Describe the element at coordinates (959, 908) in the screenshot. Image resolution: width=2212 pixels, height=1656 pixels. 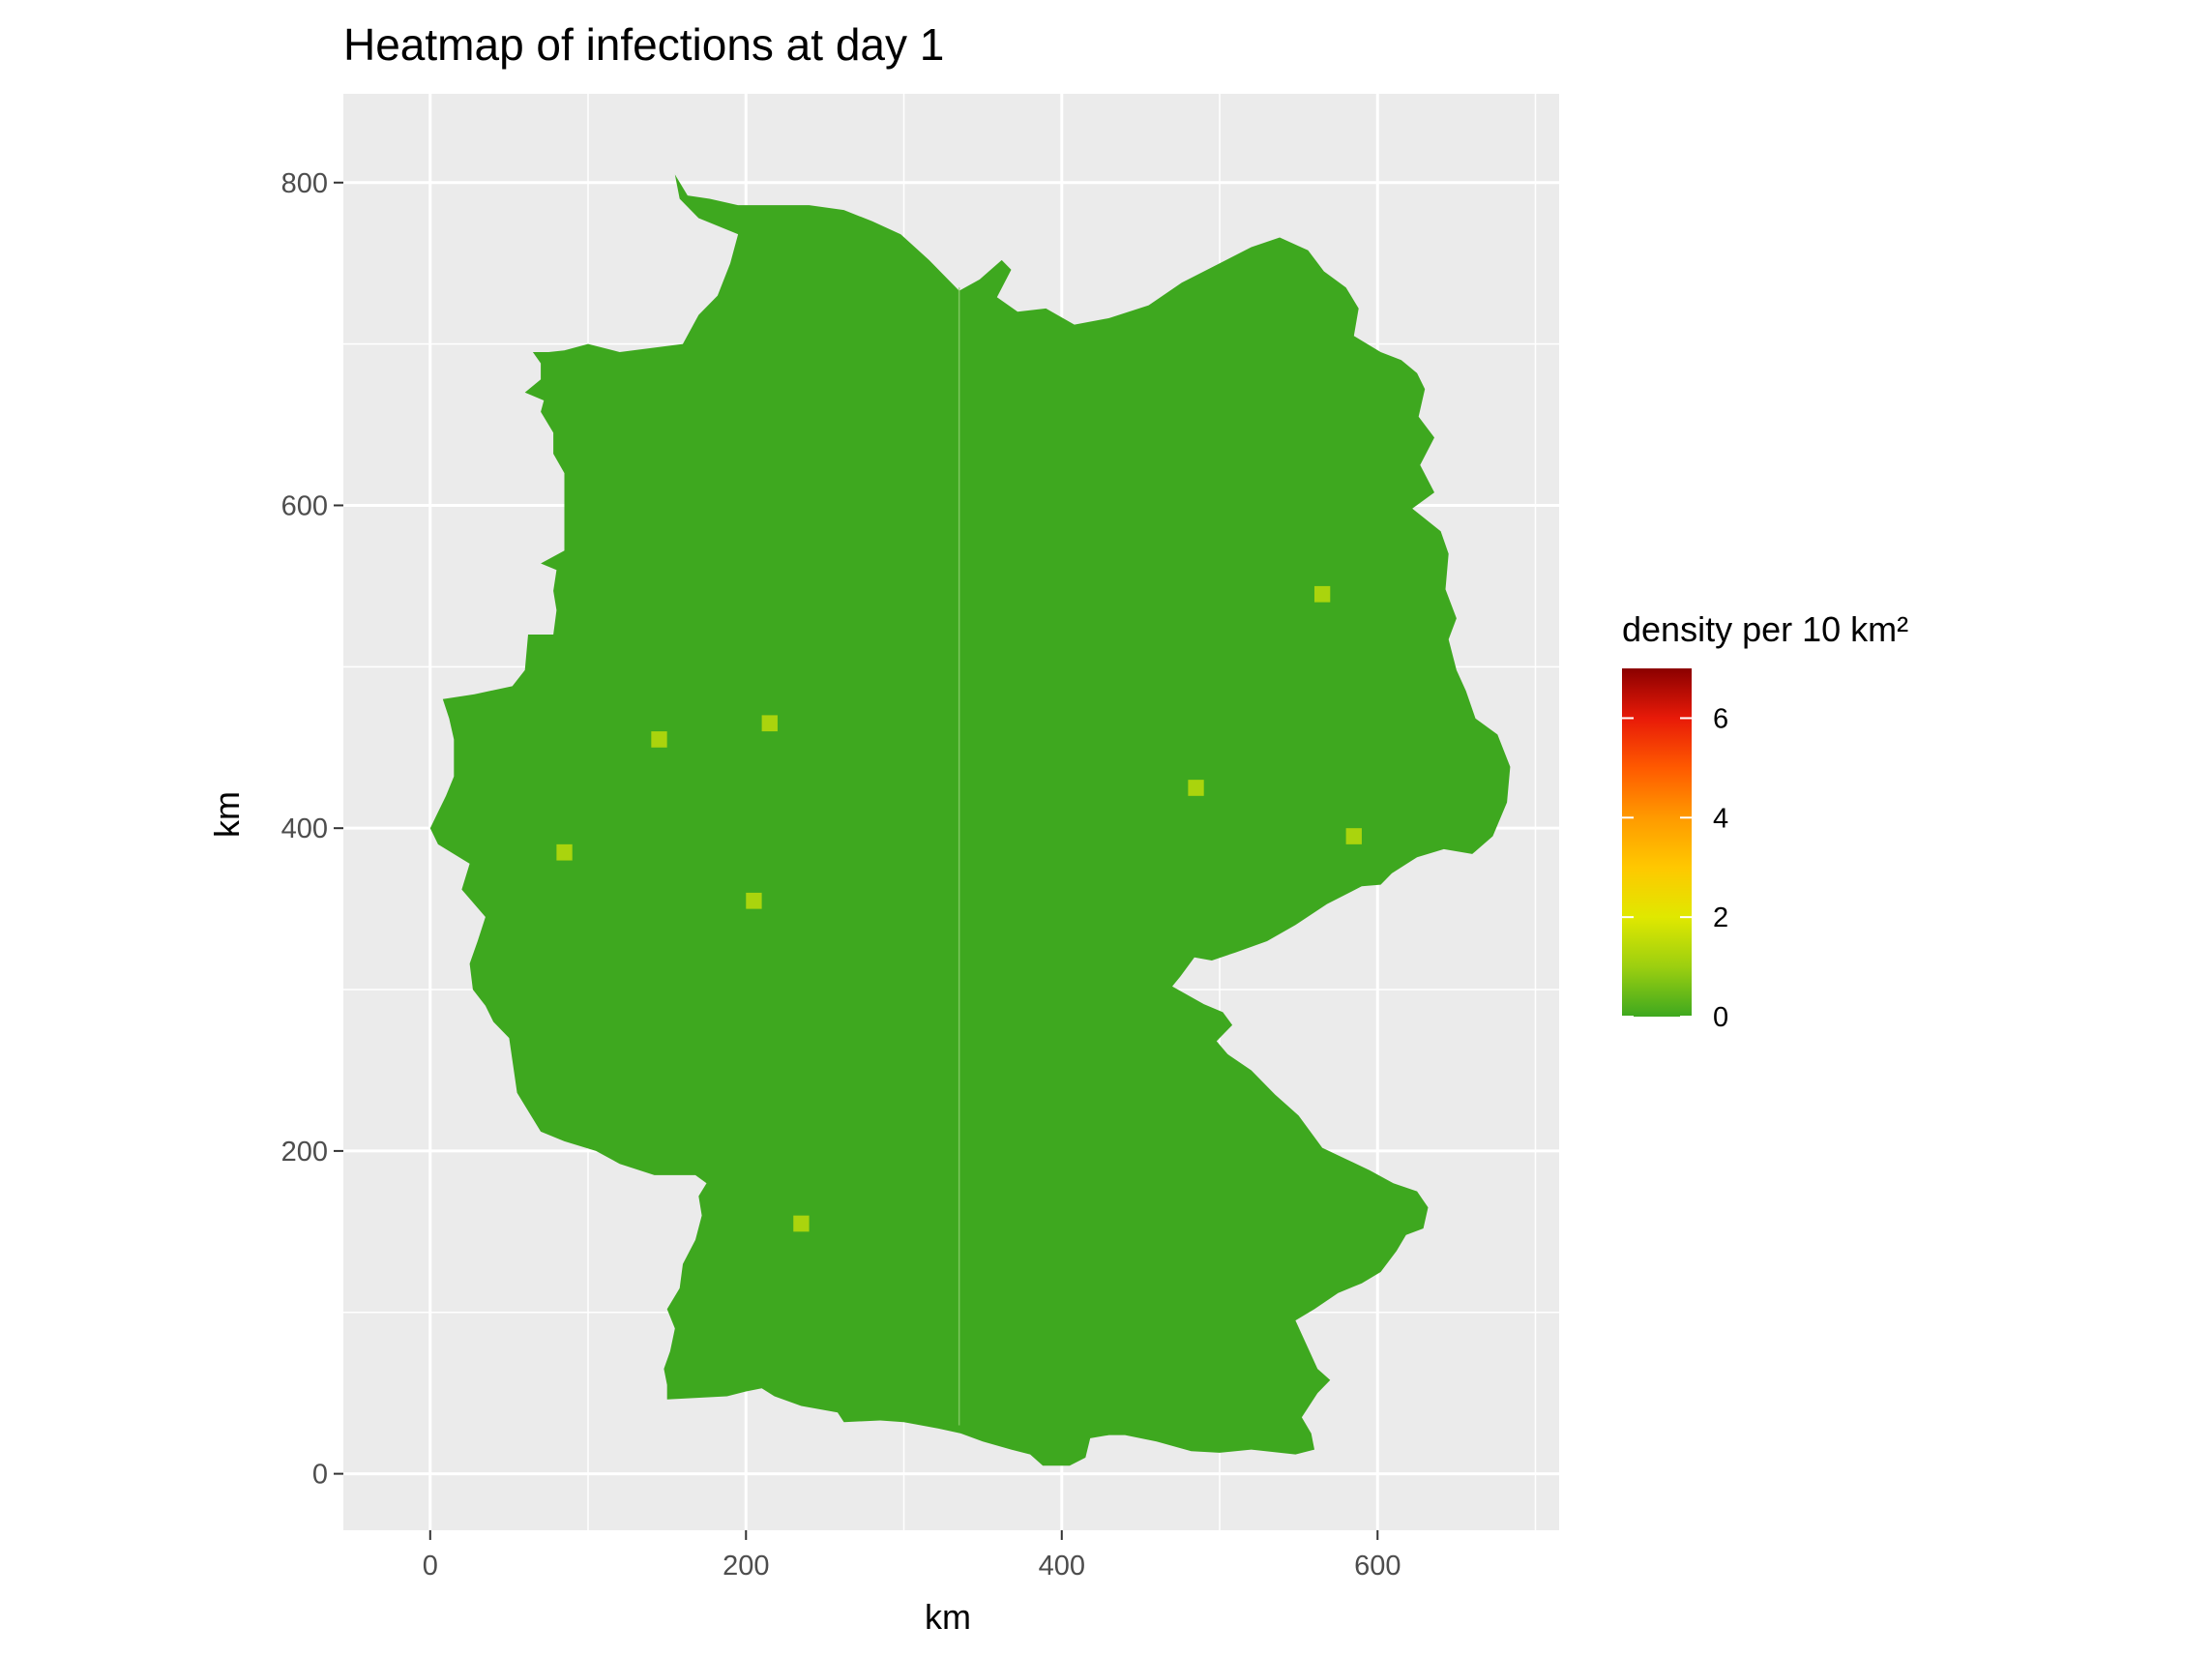
I see `hotspot-cells` at that location.